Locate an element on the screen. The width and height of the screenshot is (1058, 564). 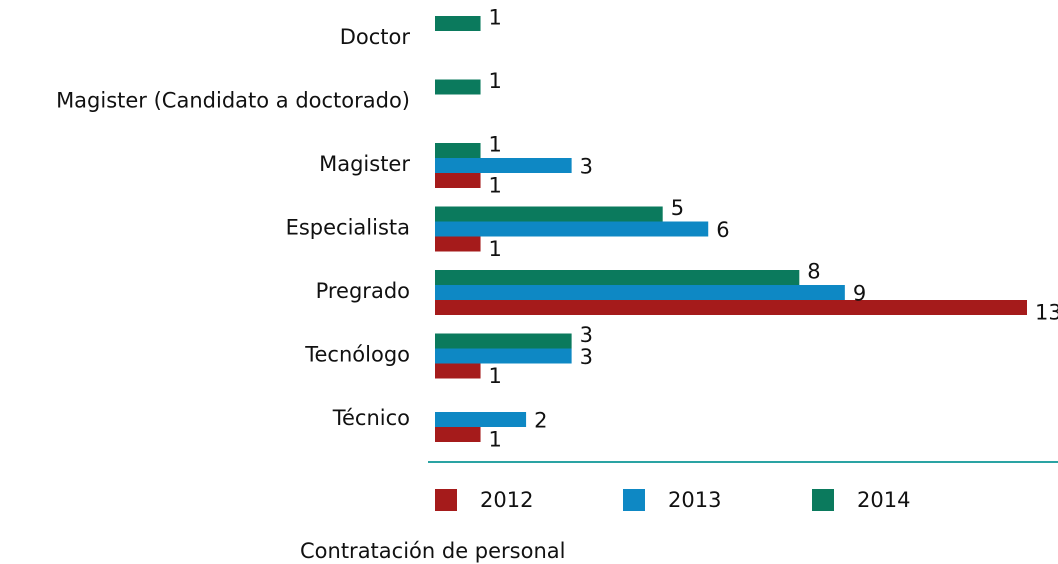
value-label: 9 is located at coordinates (859, 294).